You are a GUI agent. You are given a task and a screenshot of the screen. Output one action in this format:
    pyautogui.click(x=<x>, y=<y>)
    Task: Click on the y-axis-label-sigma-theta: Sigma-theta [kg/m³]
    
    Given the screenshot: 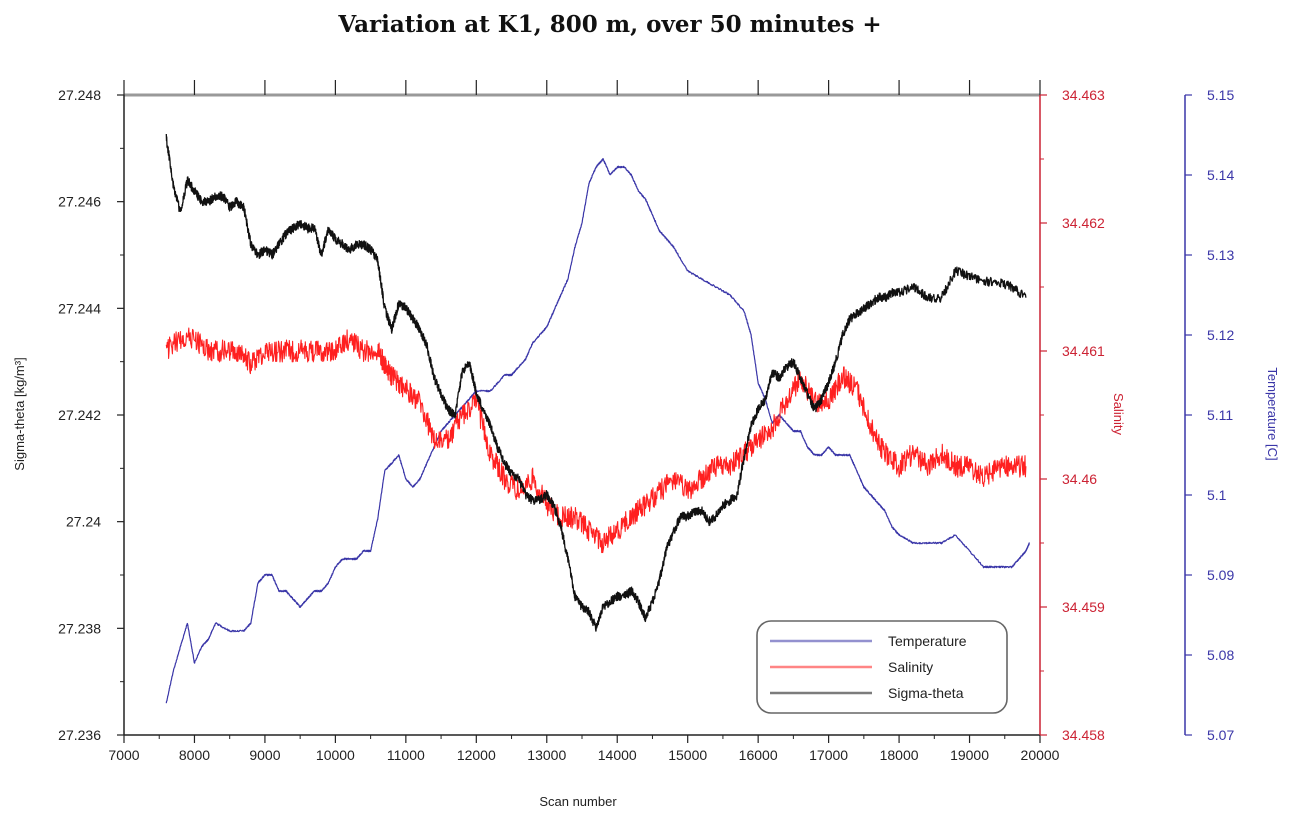 What is the action you would take?
    pyautogui.click(x=19, y=413)
    